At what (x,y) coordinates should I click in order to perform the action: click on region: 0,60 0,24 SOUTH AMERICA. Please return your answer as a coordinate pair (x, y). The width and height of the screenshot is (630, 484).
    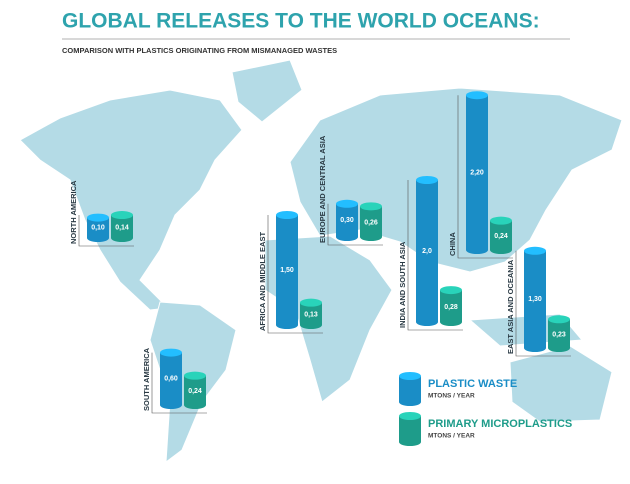
    Looking at the image, I should click on (174, 380).